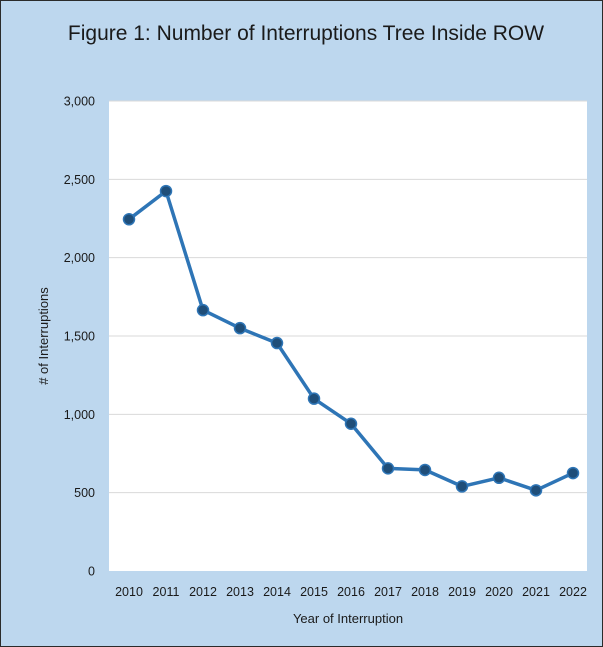 The width and height of the screenshot is (603, 647). I want to click on x-tick-label: 2010, so click(129, 592).